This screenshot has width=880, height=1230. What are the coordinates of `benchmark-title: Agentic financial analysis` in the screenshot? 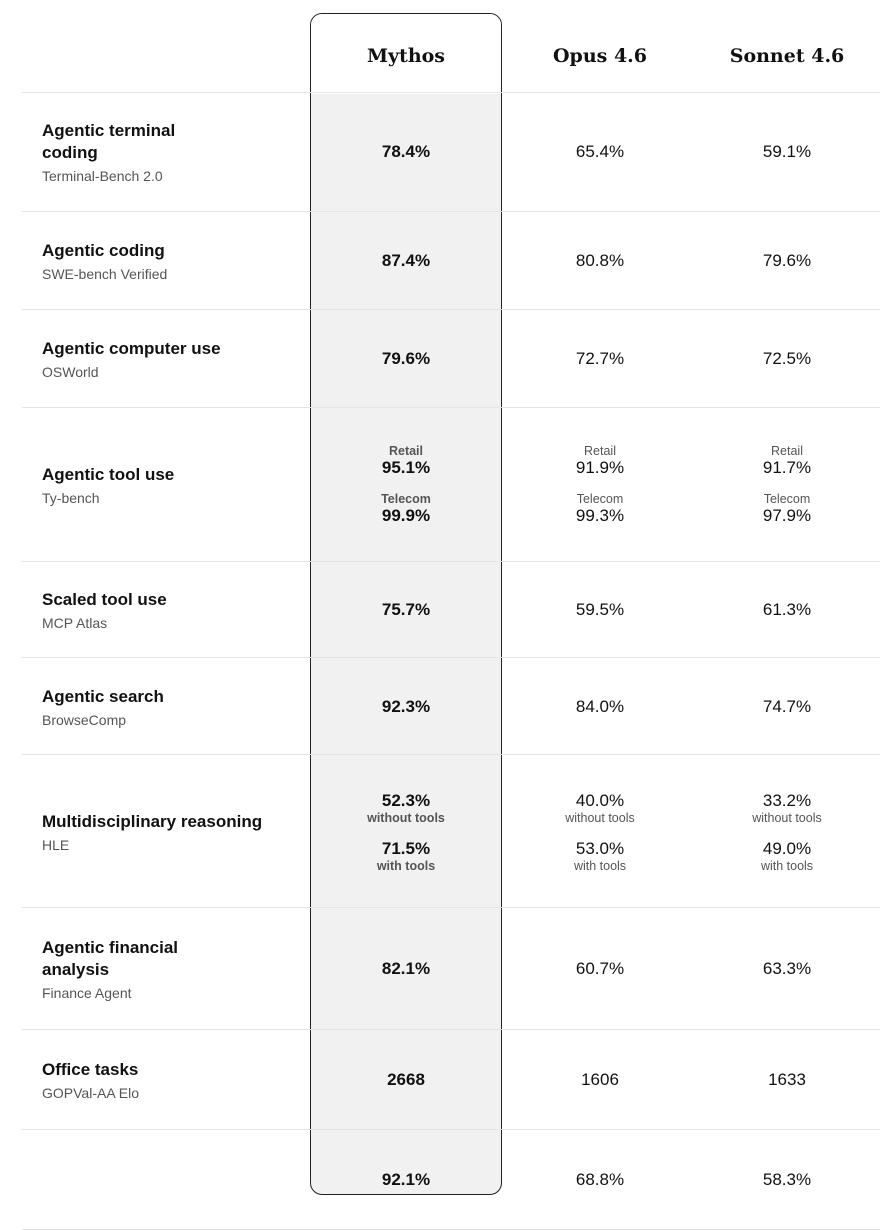 It's located at (110, 958).